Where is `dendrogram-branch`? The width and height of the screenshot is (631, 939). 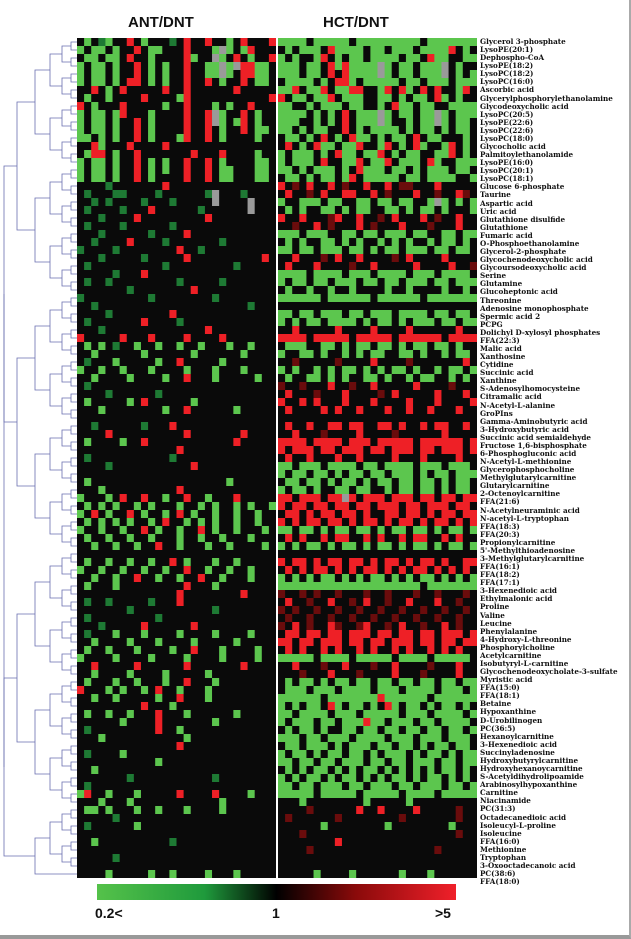 dendrogram-branch is located at coordinates (66, 694).